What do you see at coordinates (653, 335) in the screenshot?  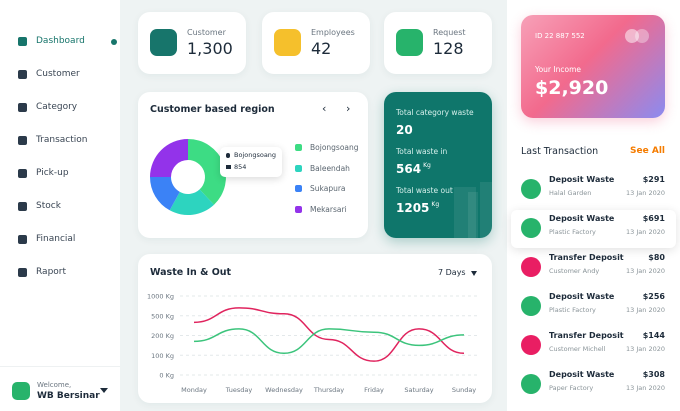 I see `transaction-amount: $144` at bounding box center [653, 335].